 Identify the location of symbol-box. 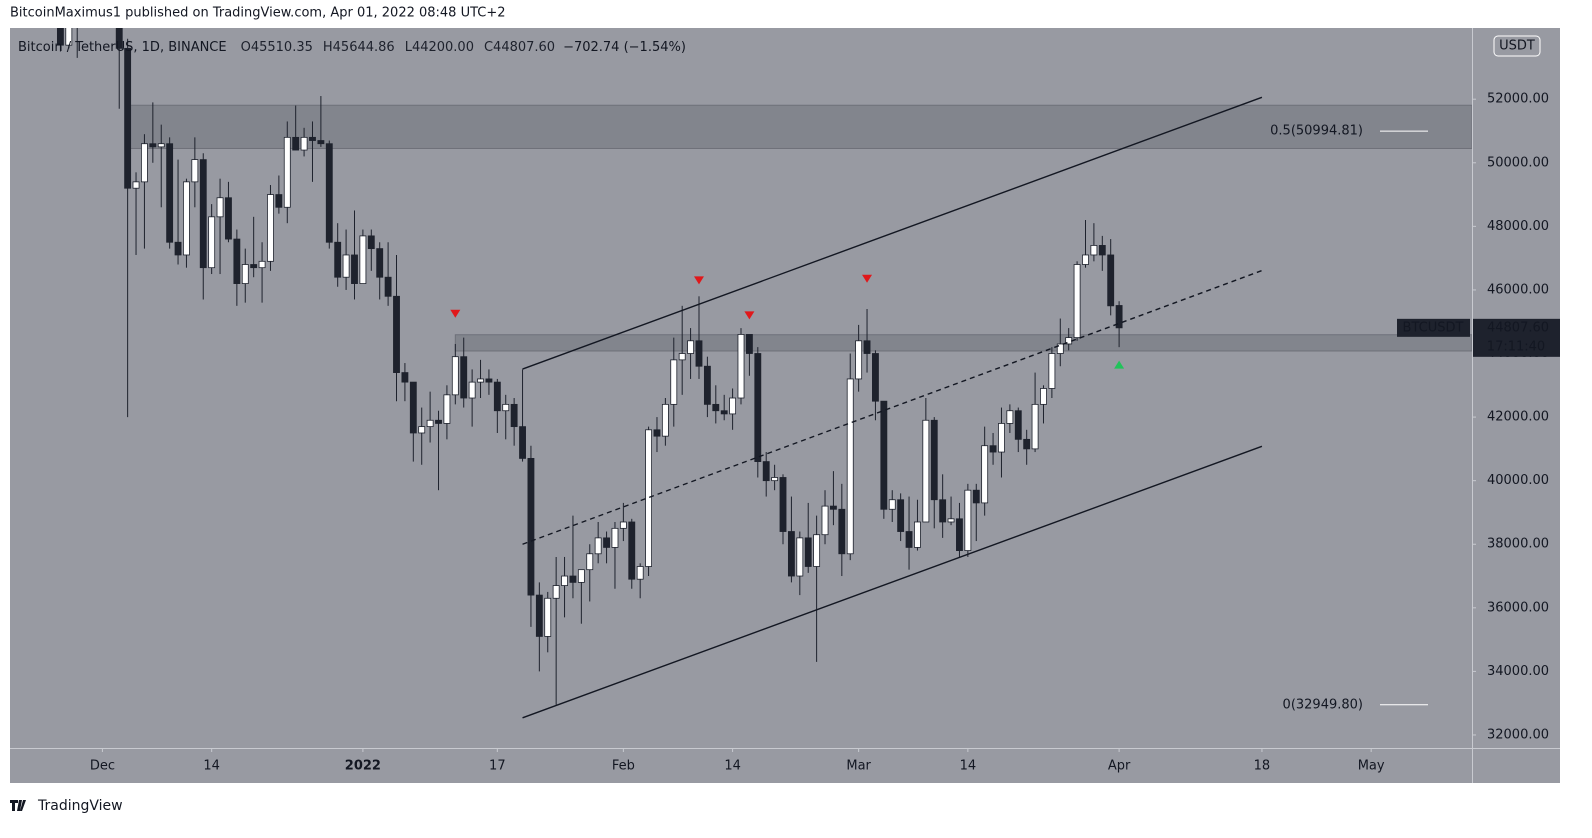
(1433, 327).